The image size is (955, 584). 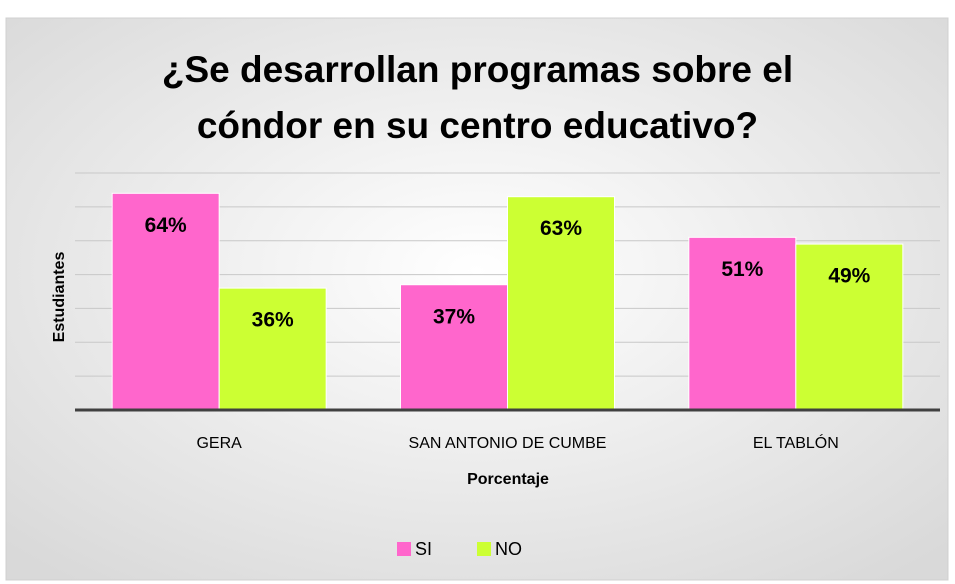 What do you see at coordinates (508, 479) in the screenshot?
I see `x-axis-label: Porcentaje` at bounding box center [508, 479].